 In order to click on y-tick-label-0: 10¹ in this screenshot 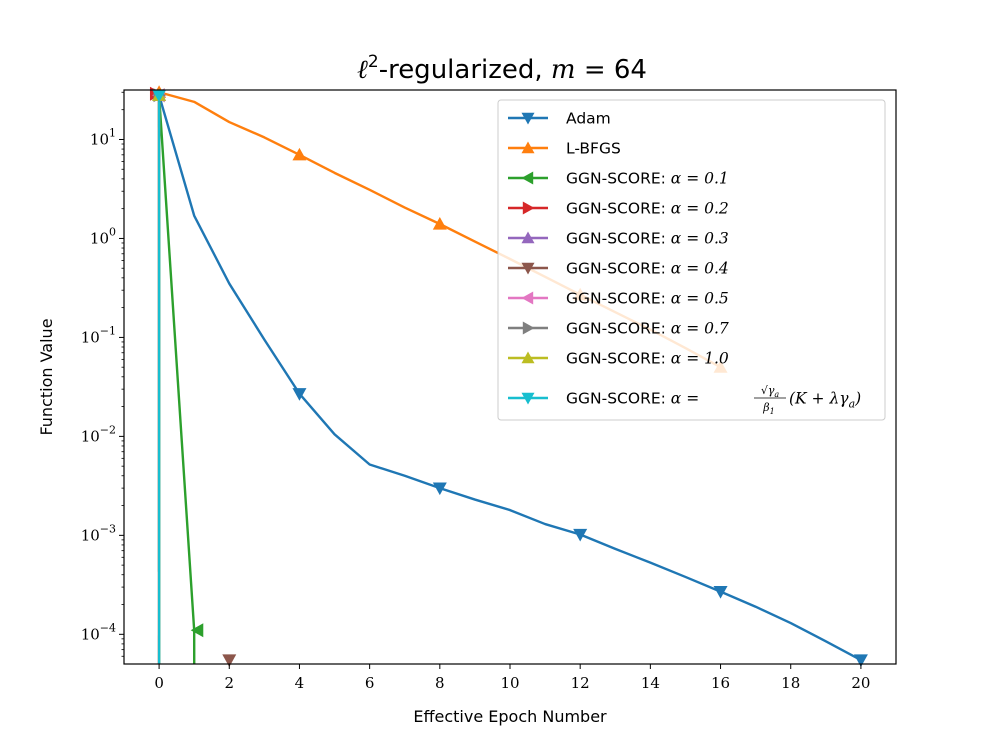, I will do `click(103, 137)`.